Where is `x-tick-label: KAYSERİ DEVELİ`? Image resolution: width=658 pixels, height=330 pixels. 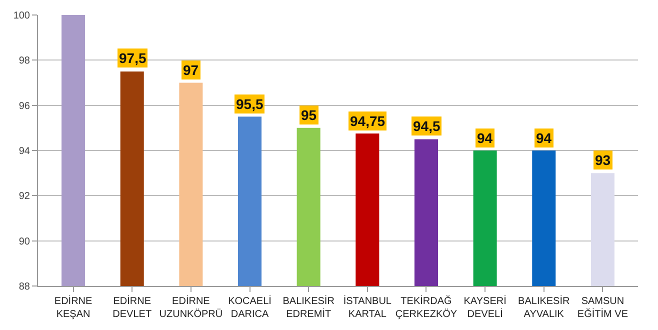
x-tick-label: KAYSERİ DEVELİ is located at coordinates (485, 307).